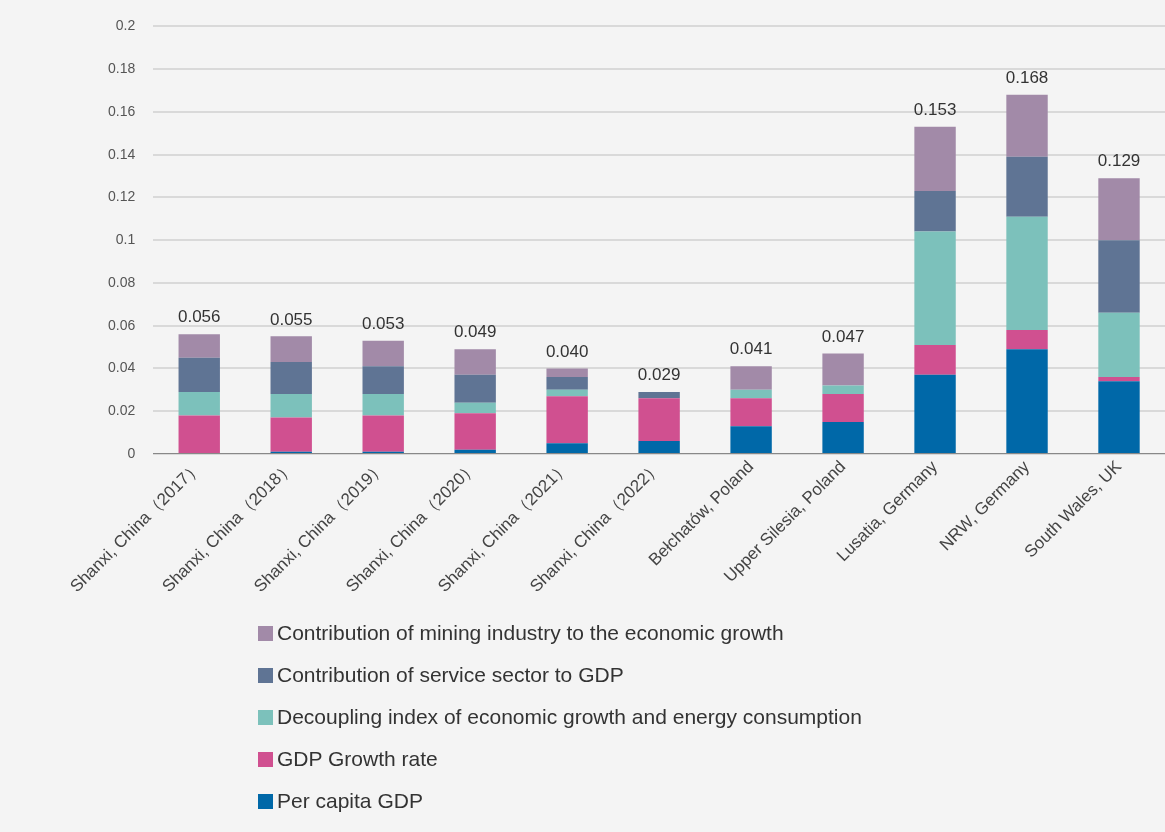  Describe the element at coordinates (122, 367) in the screenshot. I see `y-tick-label: 0.04` at that location.